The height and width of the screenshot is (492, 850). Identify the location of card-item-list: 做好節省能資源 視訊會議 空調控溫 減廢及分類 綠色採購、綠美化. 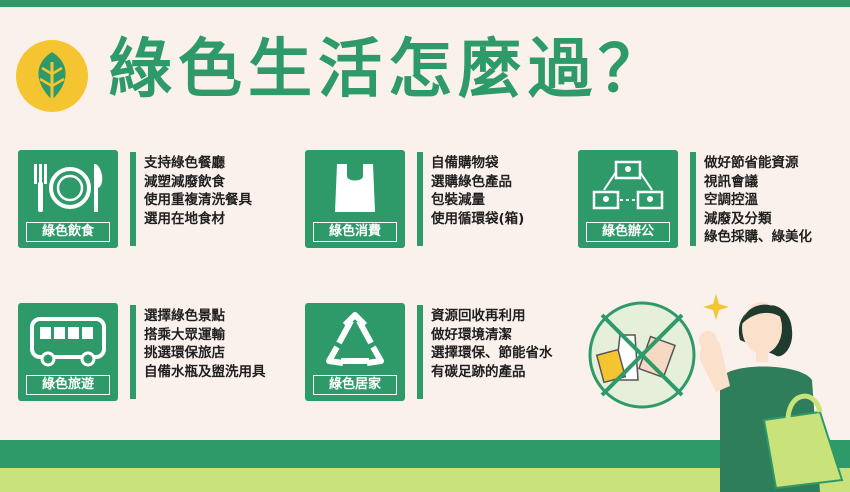
(758, 200).